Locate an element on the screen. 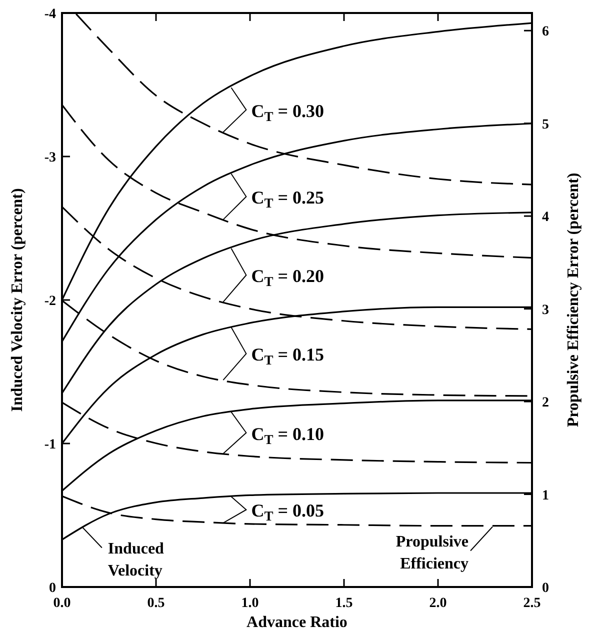  x-tick-label: 0.0 is located at coordinates (62, 603).